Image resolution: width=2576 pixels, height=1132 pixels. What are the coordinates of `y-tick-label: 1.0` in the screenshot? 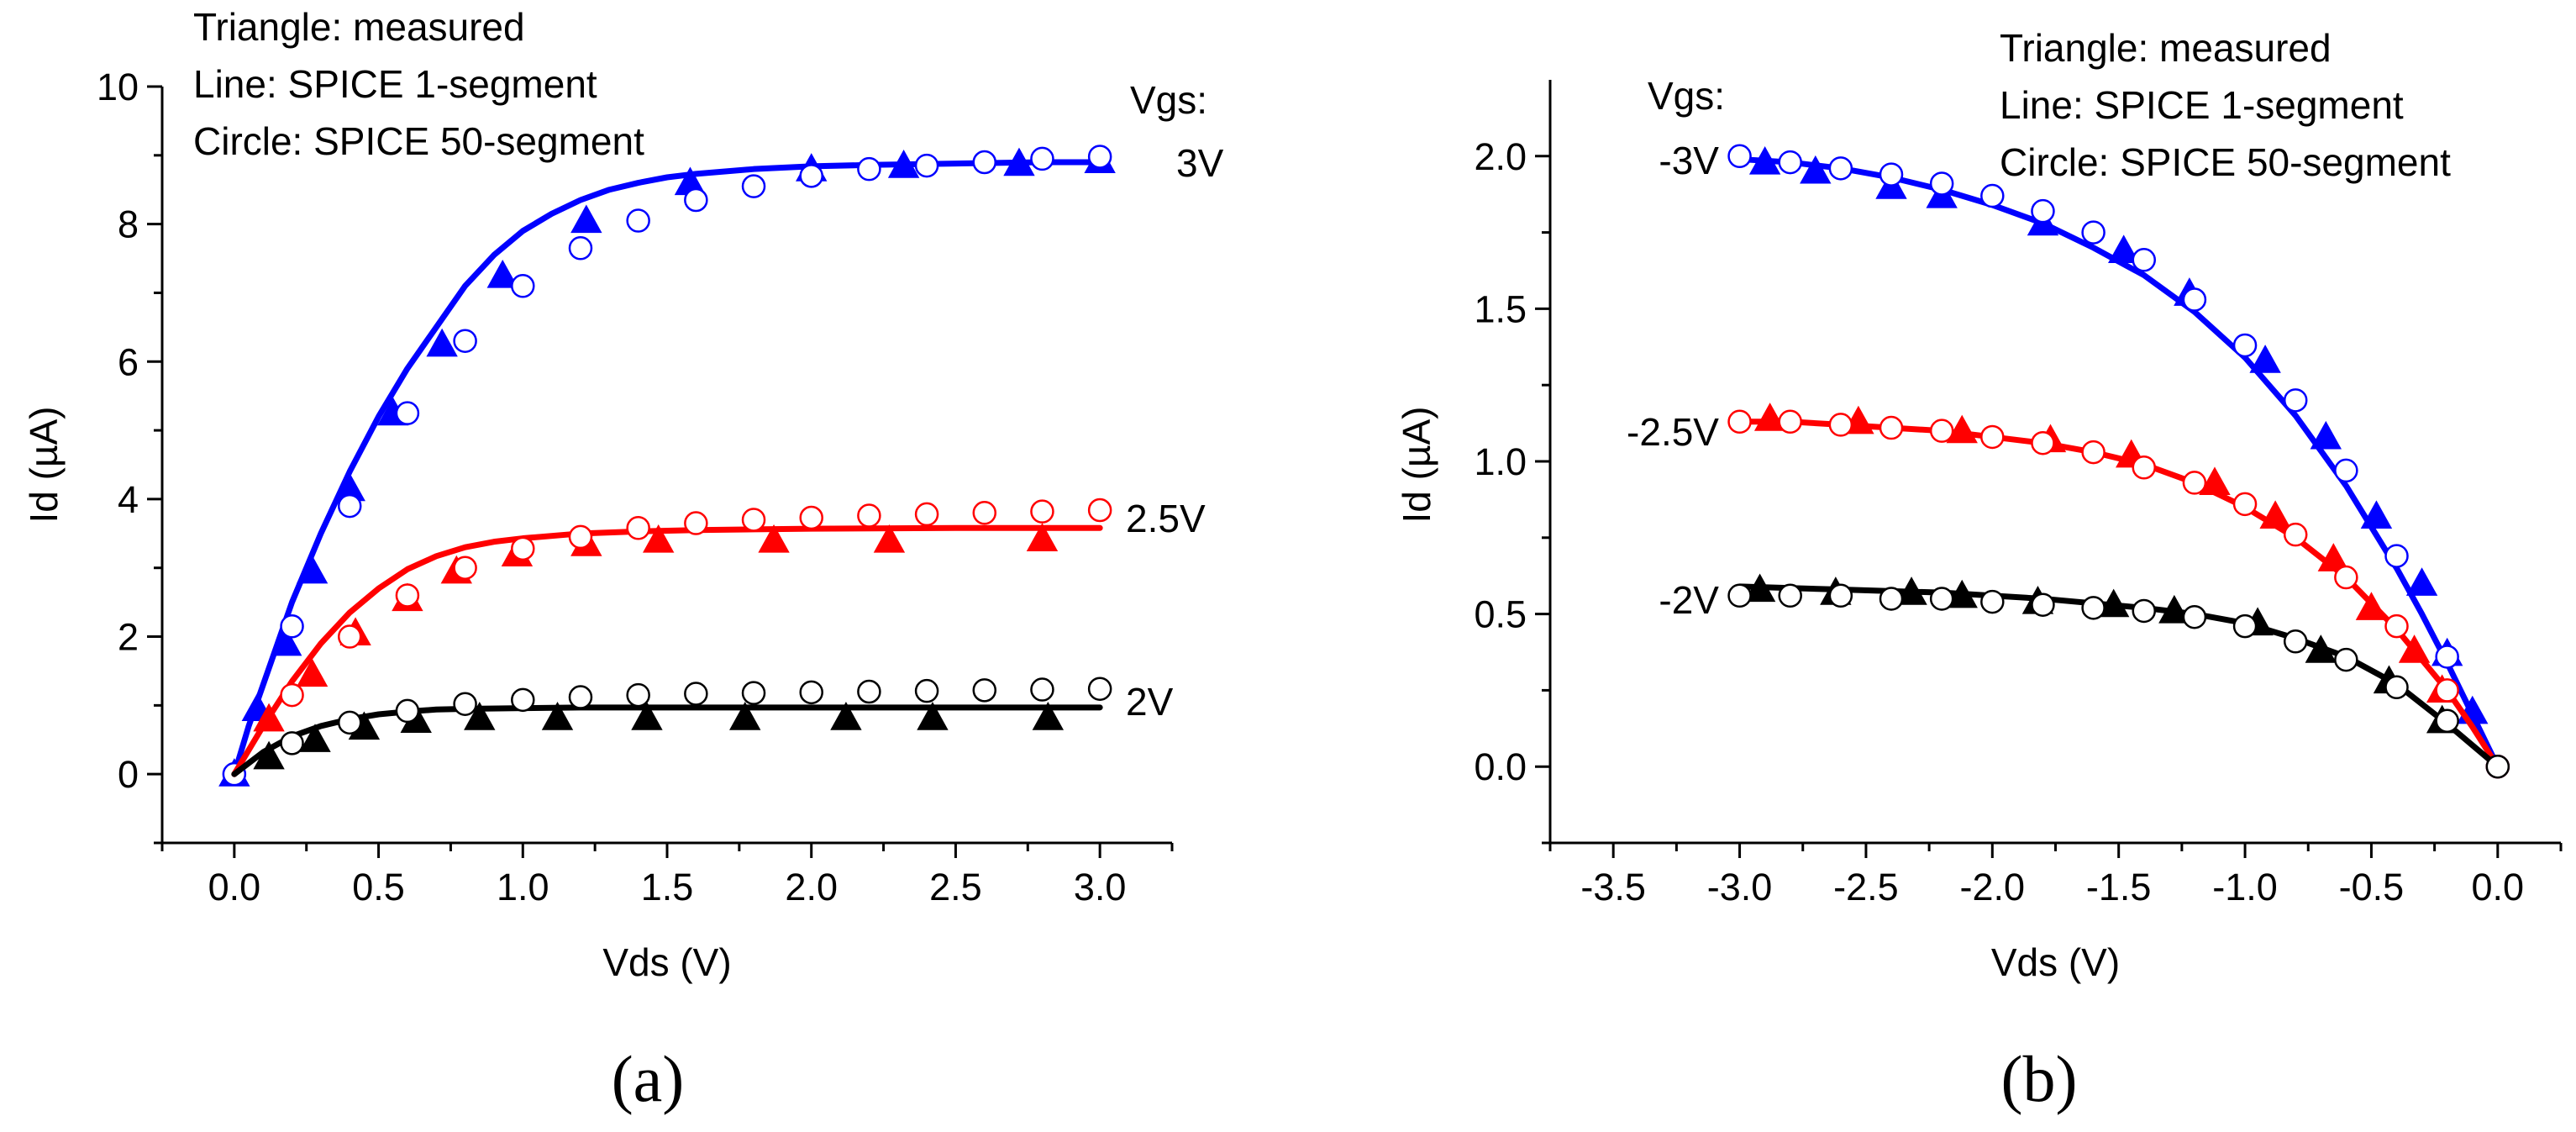 It's located at (1500, 461).